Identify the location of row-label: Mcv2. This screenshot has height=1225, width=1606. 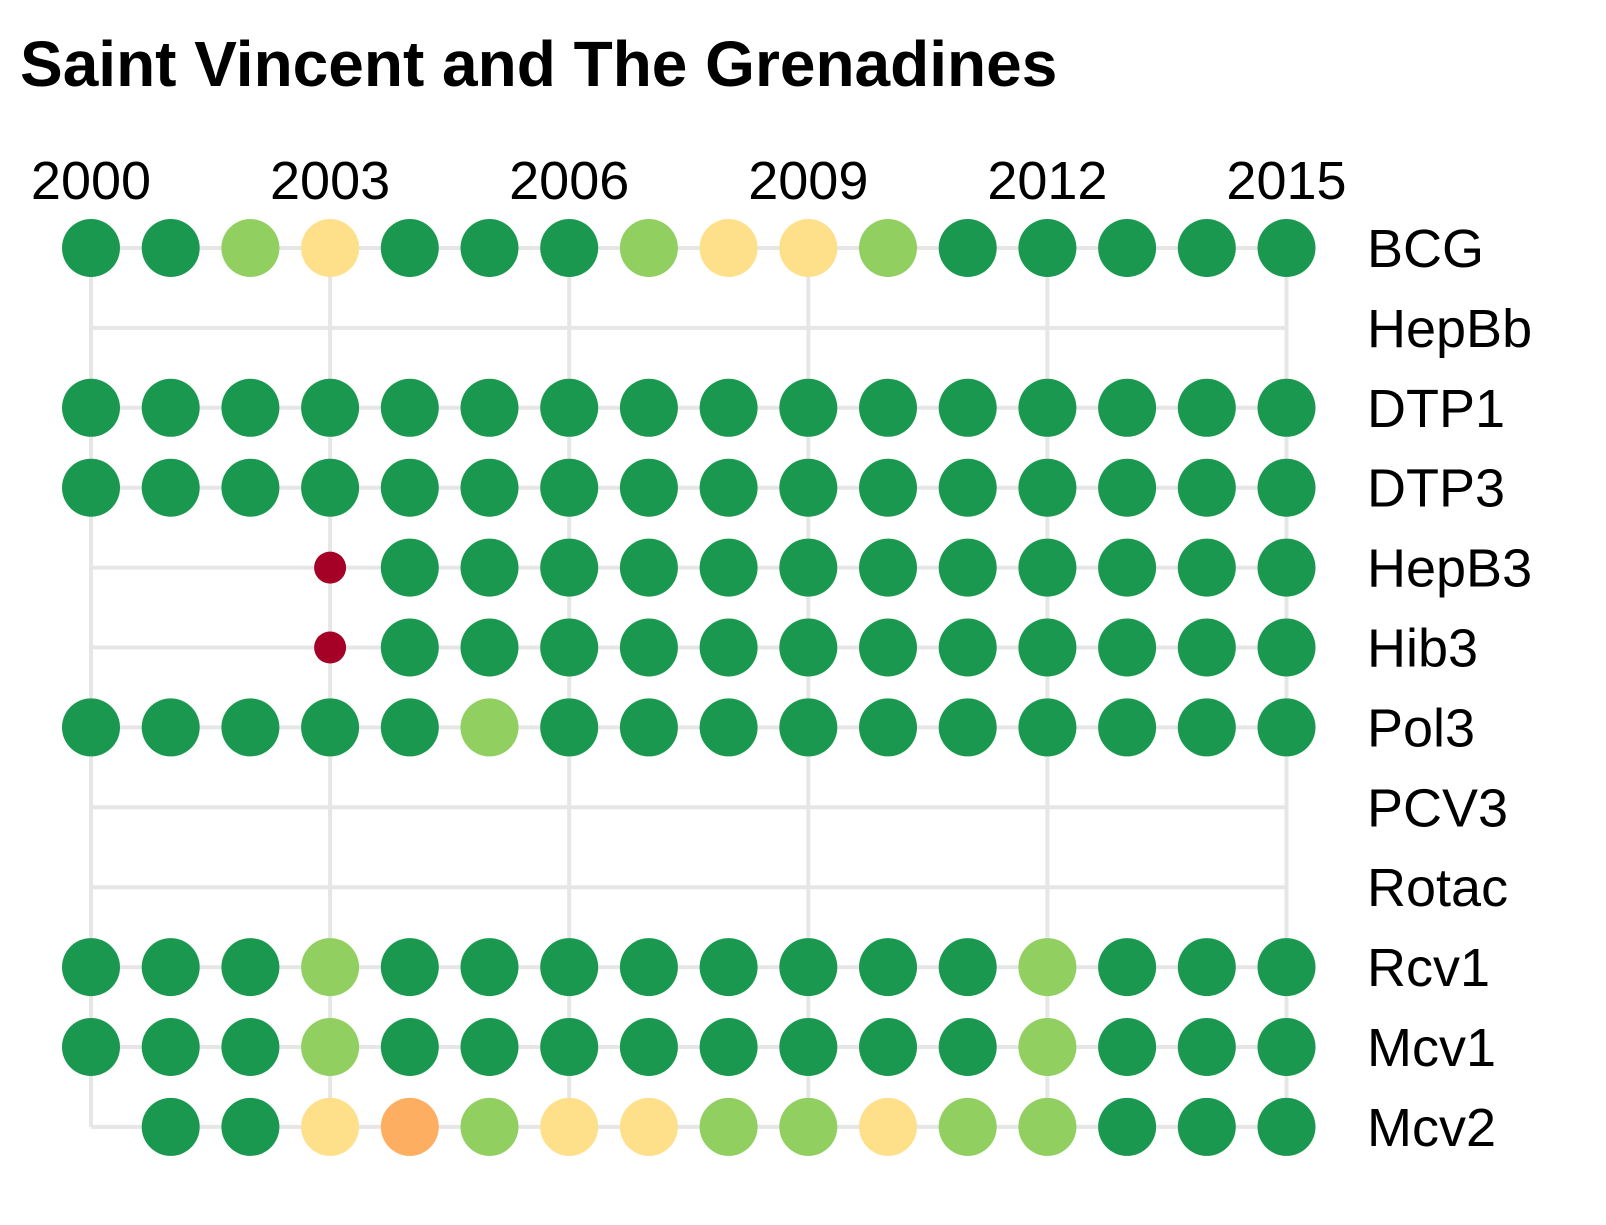
(1431, 1128).